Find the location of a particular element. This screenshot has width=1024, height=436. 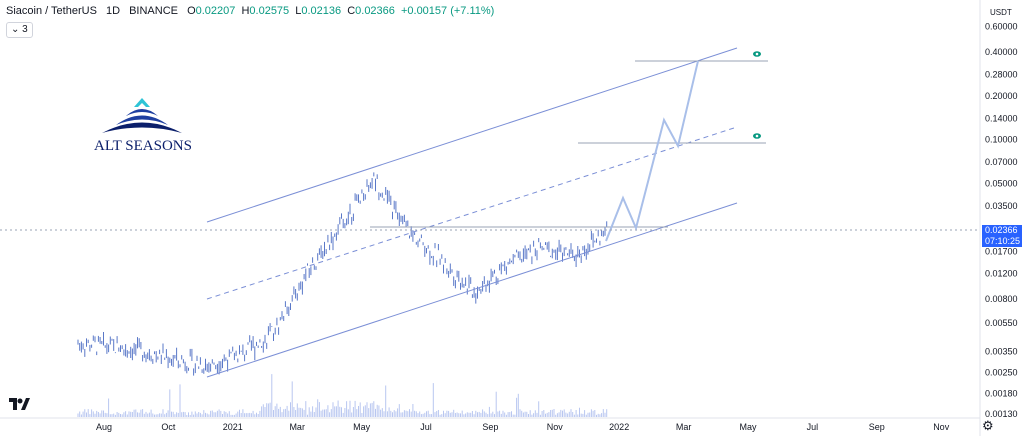

change-value: +0.00157 (+7.11%) is located at coordinates (447, 11).